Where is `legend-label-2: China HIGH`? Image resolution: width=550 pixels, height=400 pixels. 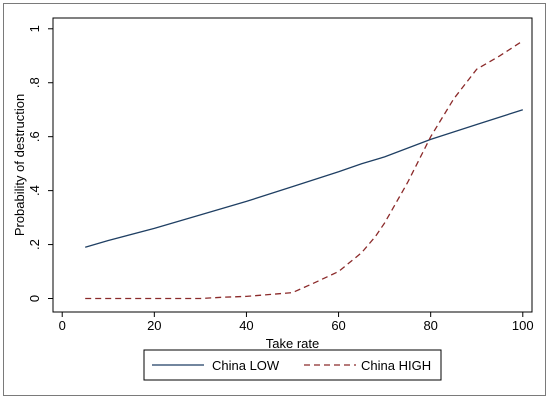
legend-label-2: China HIGH is located at coordinates (396, 365).